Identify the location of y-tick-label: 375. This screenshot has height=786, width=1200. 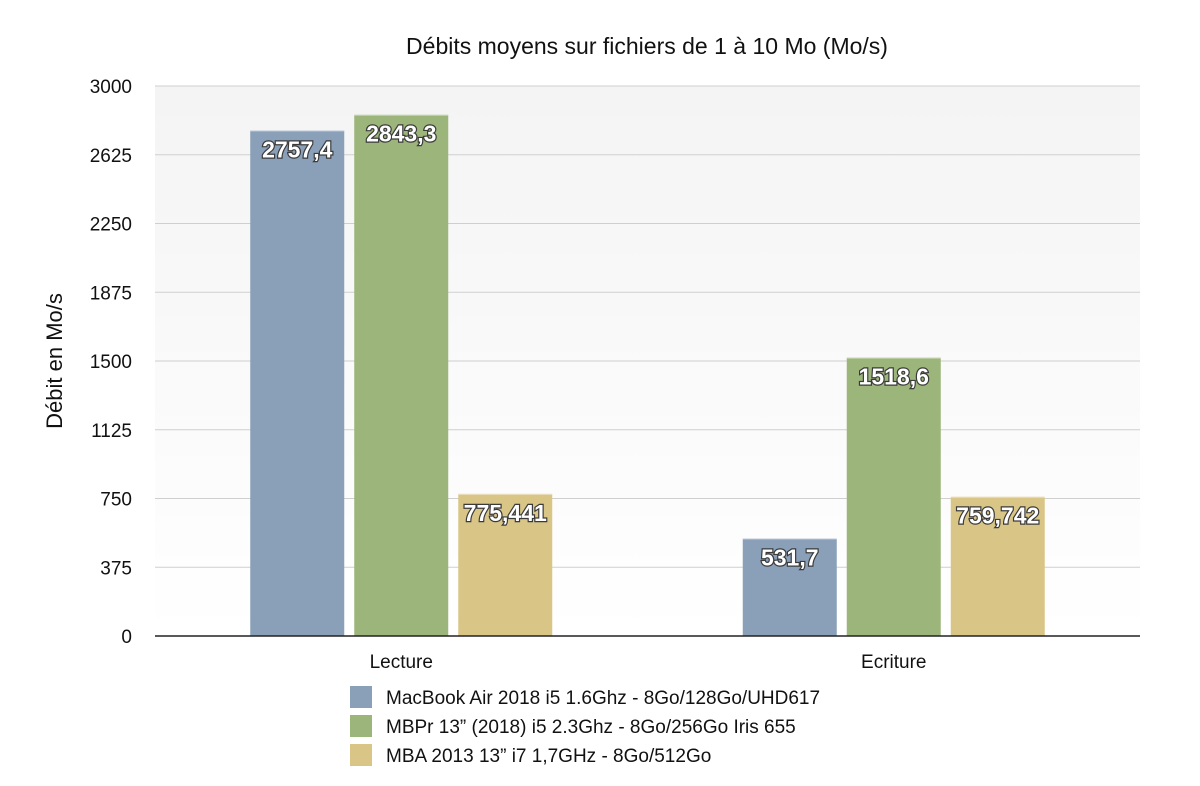
(116, 568).